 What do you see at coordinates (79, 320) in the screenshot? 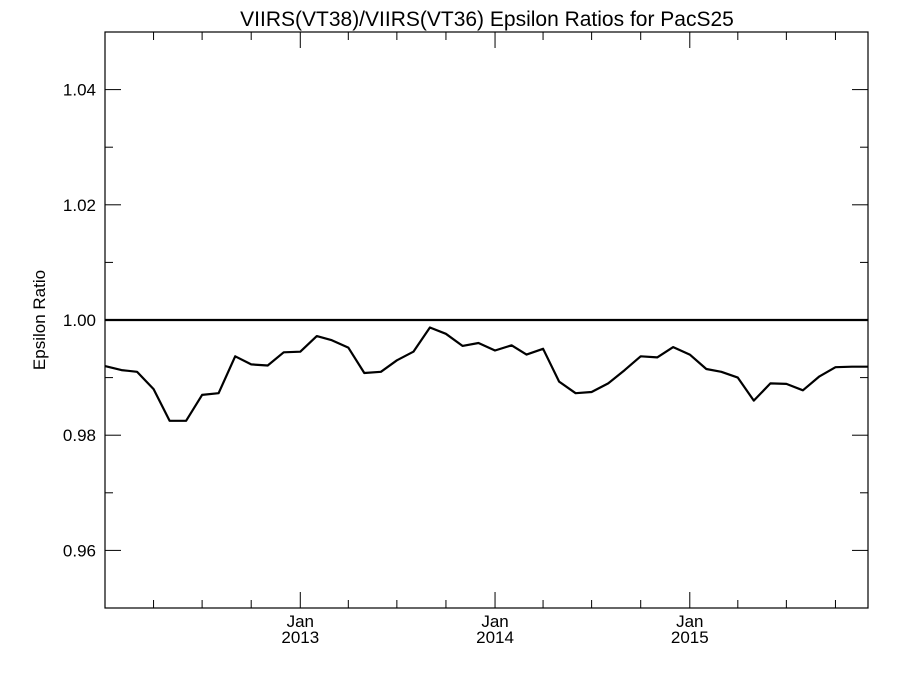
I see `y-tick-label: 1.00` at bounding box center [79, 320].